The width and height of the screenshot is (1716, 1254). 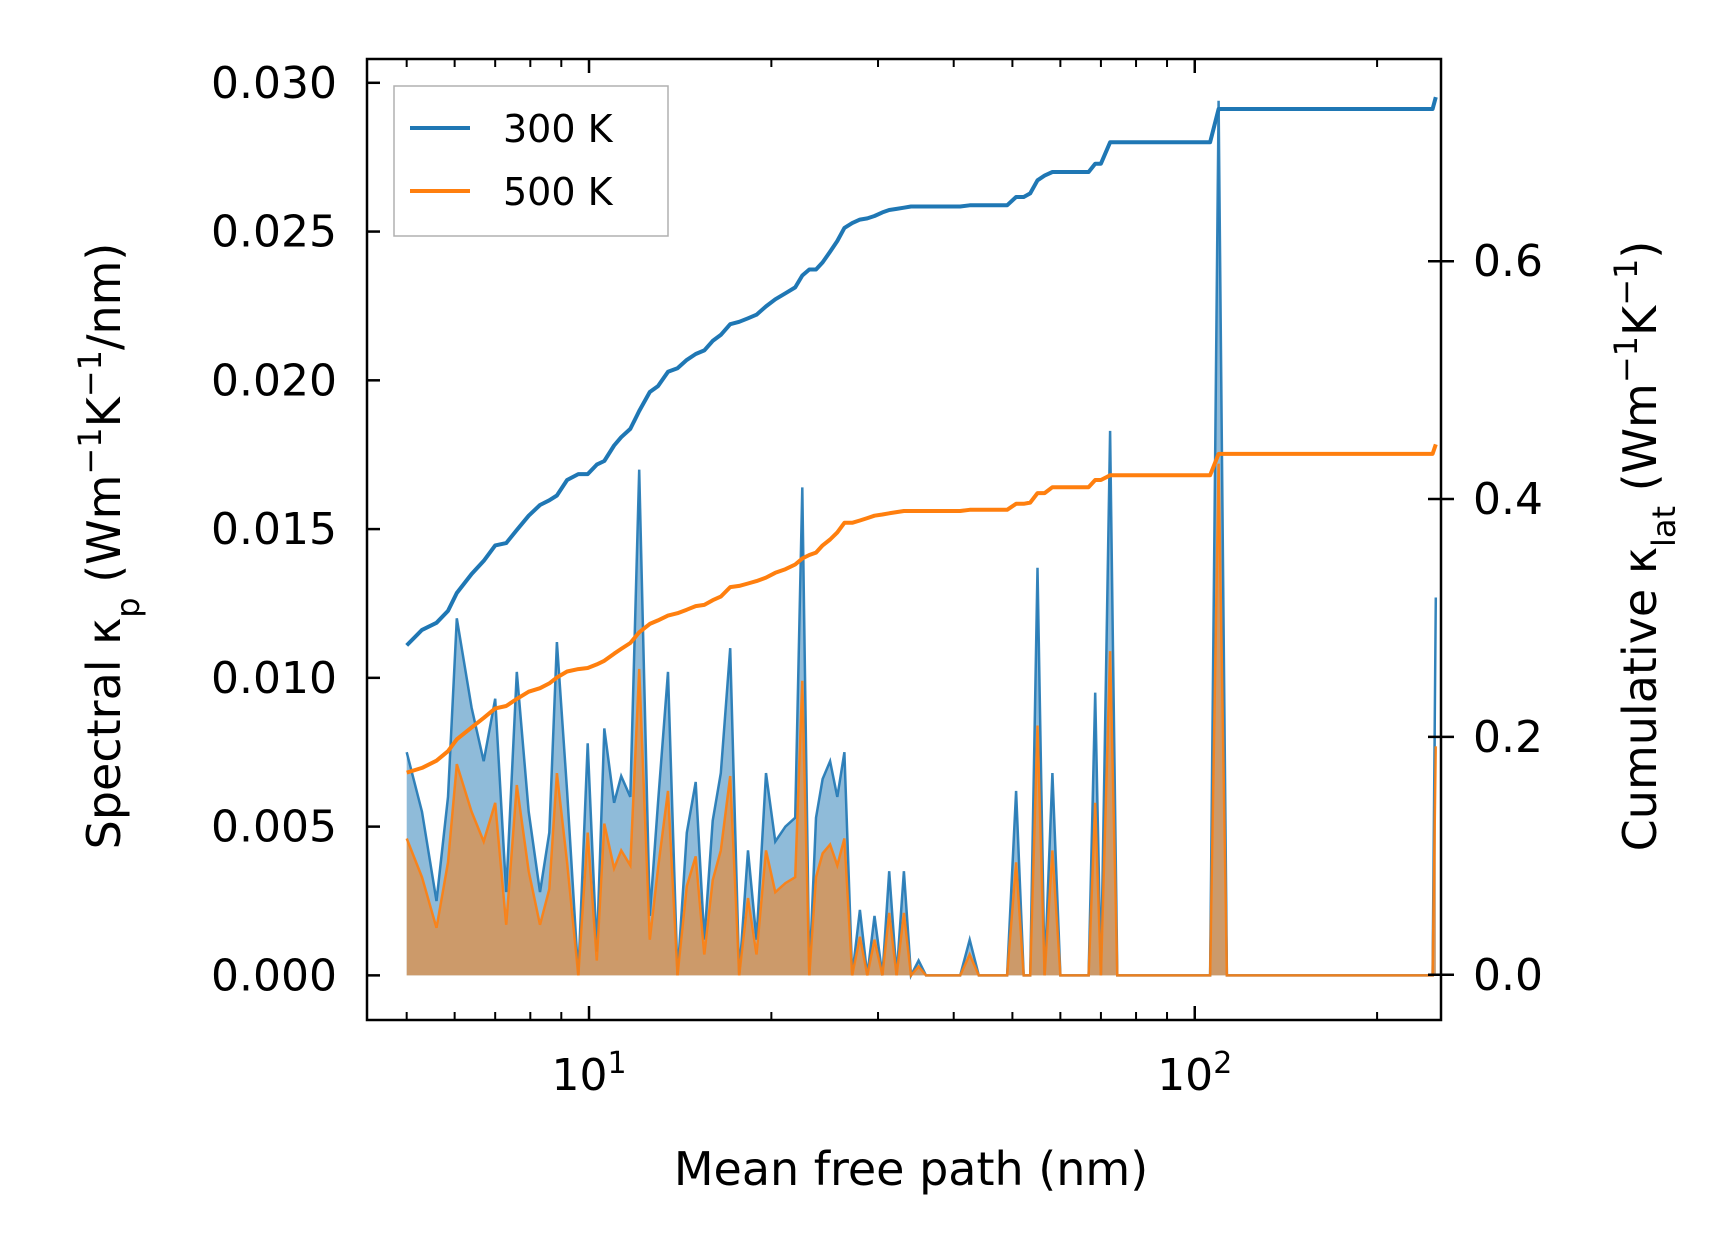 I want to click on right-y-tick-label: 0.2, so click(x=1508, y=737).